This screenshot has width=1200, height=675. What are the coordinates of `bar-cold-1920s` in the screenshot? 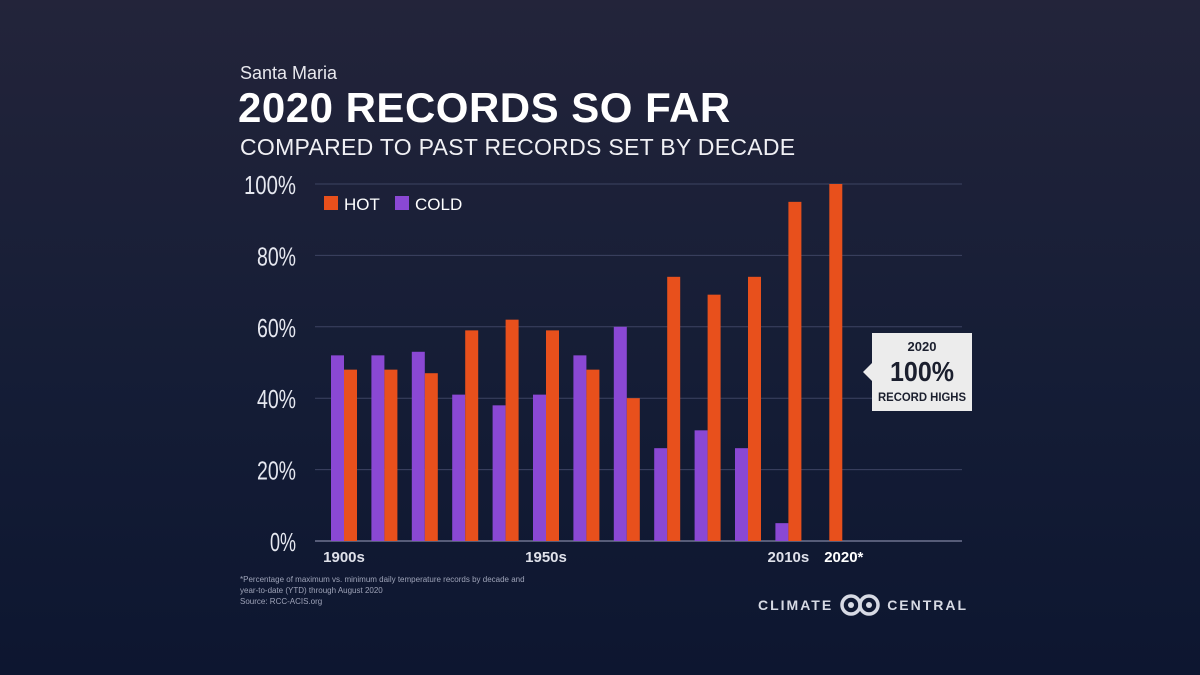 It's located at (418, 446).